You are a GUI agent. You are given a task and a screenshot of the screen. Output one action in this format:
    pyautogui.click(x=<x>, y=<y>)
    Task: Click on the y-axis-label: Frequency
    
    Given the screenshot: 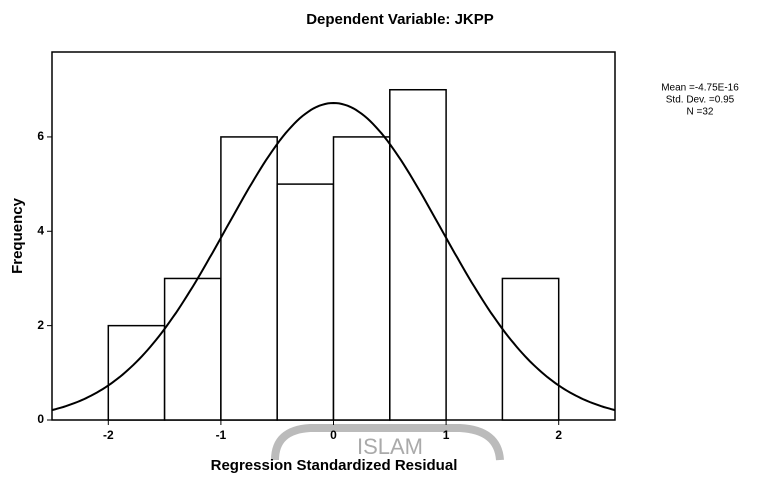 What is the action you would take?
    pyautogui.click(x=17, y=235)
    